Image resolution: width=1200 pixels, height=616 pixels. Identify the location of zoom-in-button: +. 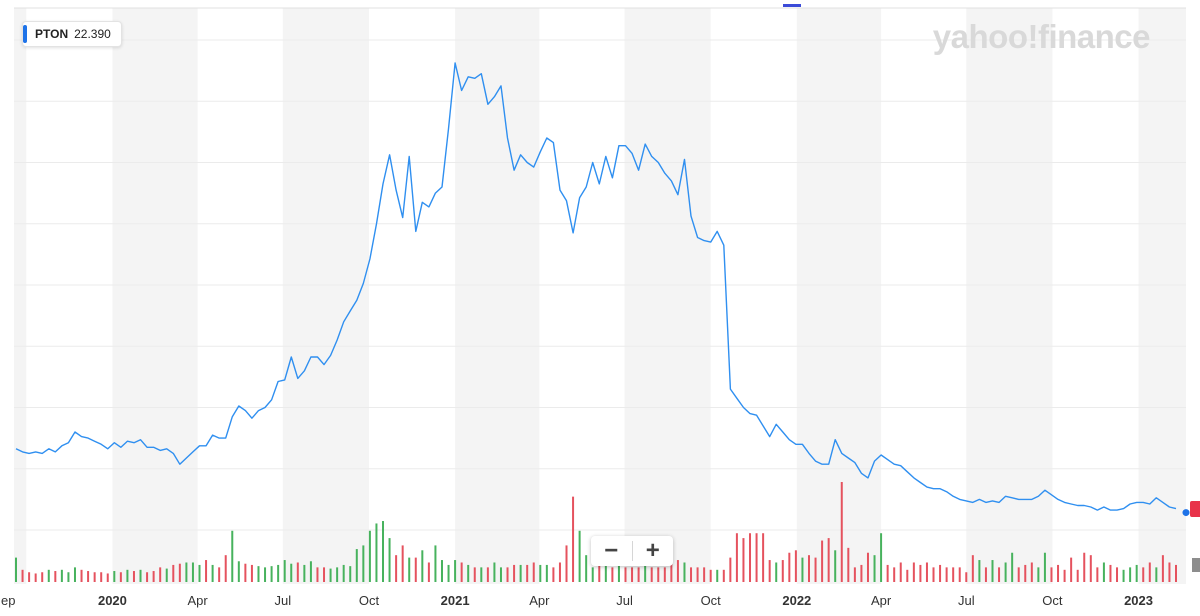
(653, 551).